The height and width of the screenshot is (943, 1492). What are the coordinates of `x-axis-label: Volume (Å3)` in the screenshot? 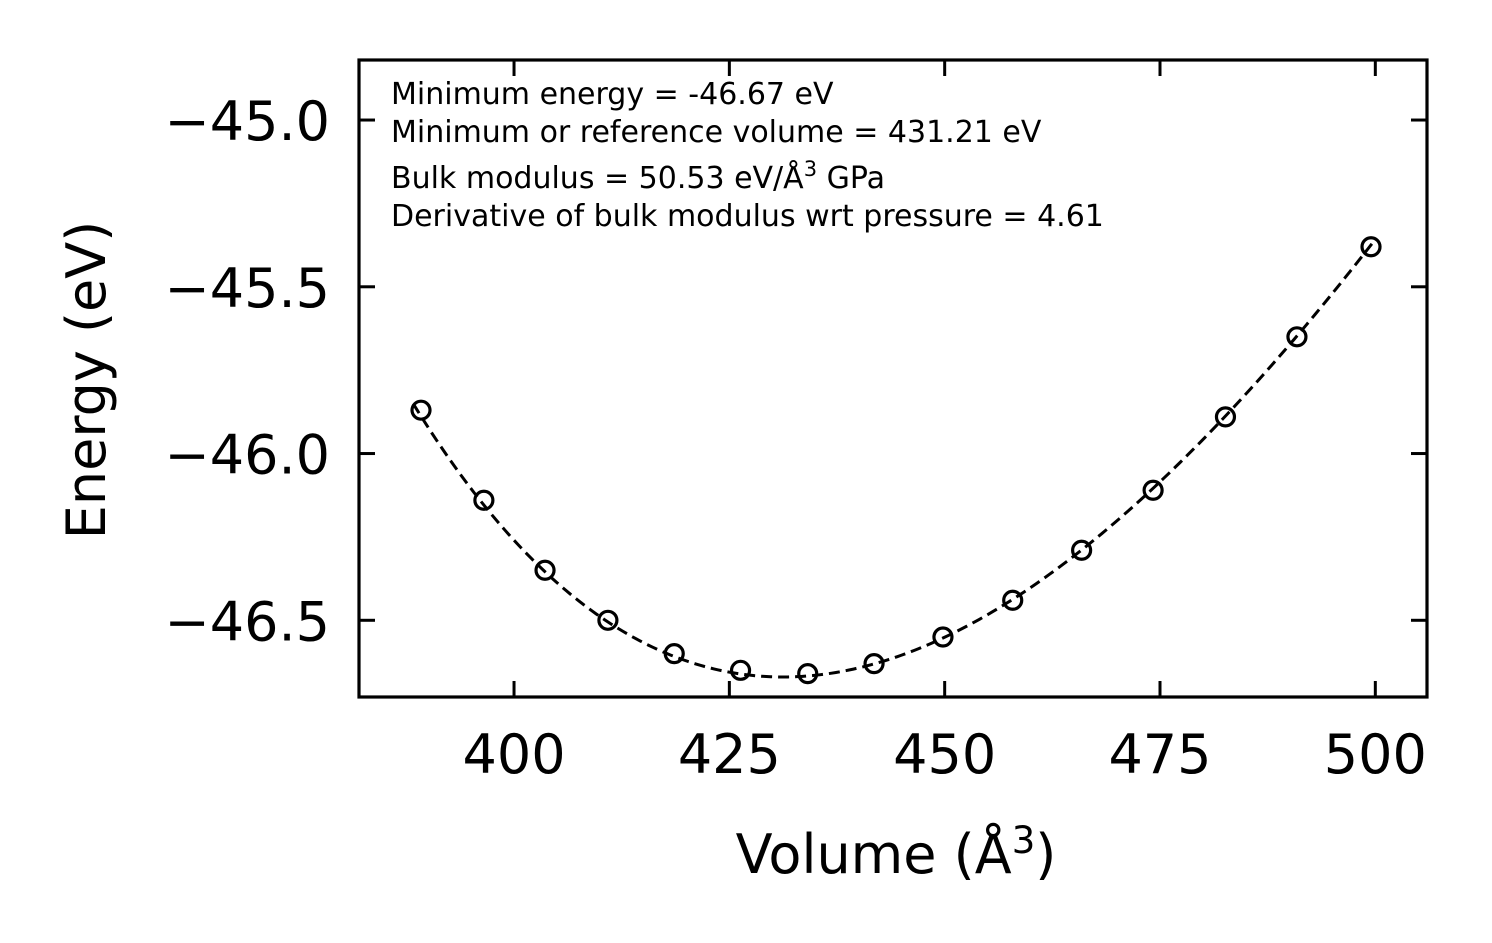 It's located at (896, 852).